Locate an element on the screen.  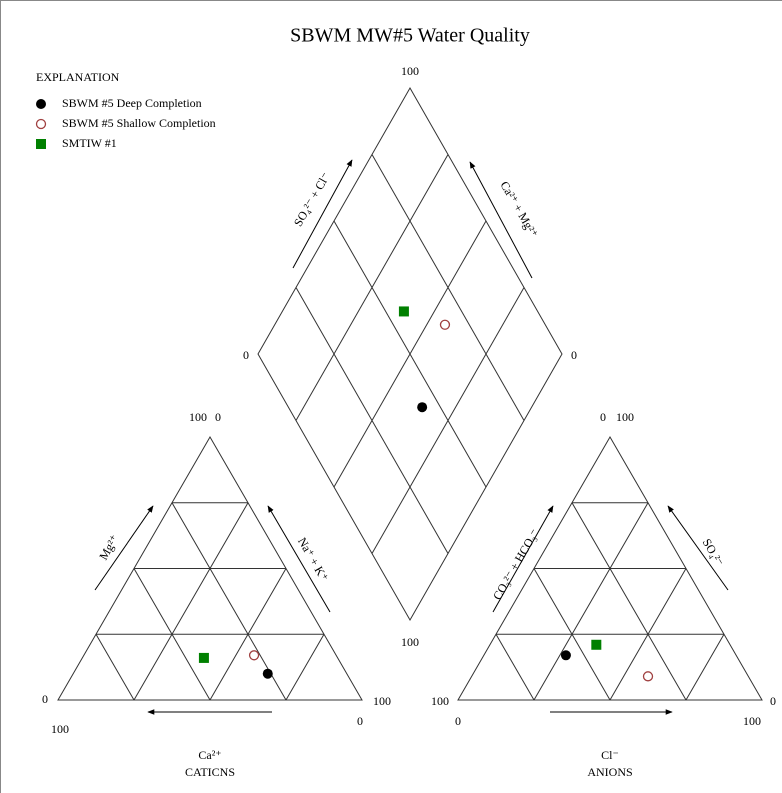
axis-label: SO₄²⁻ + Cl⁻ is located at coordinates (312, 199).